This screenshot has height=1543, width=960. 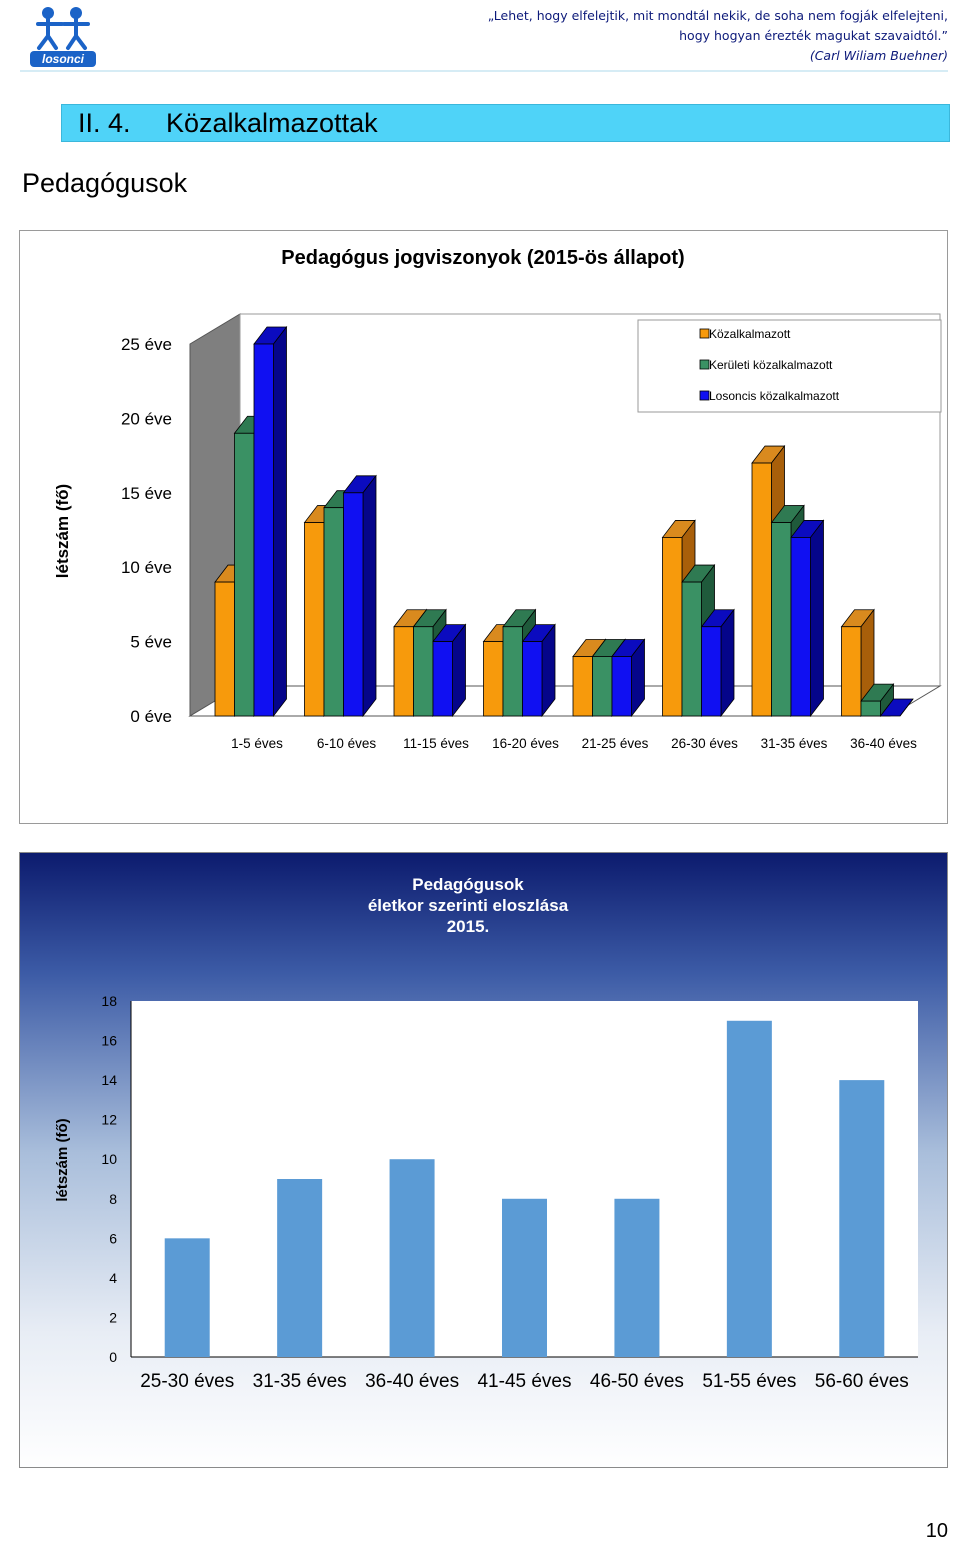 I want to click on y-tick-label: 0 éve, so click(x=151, y=716).